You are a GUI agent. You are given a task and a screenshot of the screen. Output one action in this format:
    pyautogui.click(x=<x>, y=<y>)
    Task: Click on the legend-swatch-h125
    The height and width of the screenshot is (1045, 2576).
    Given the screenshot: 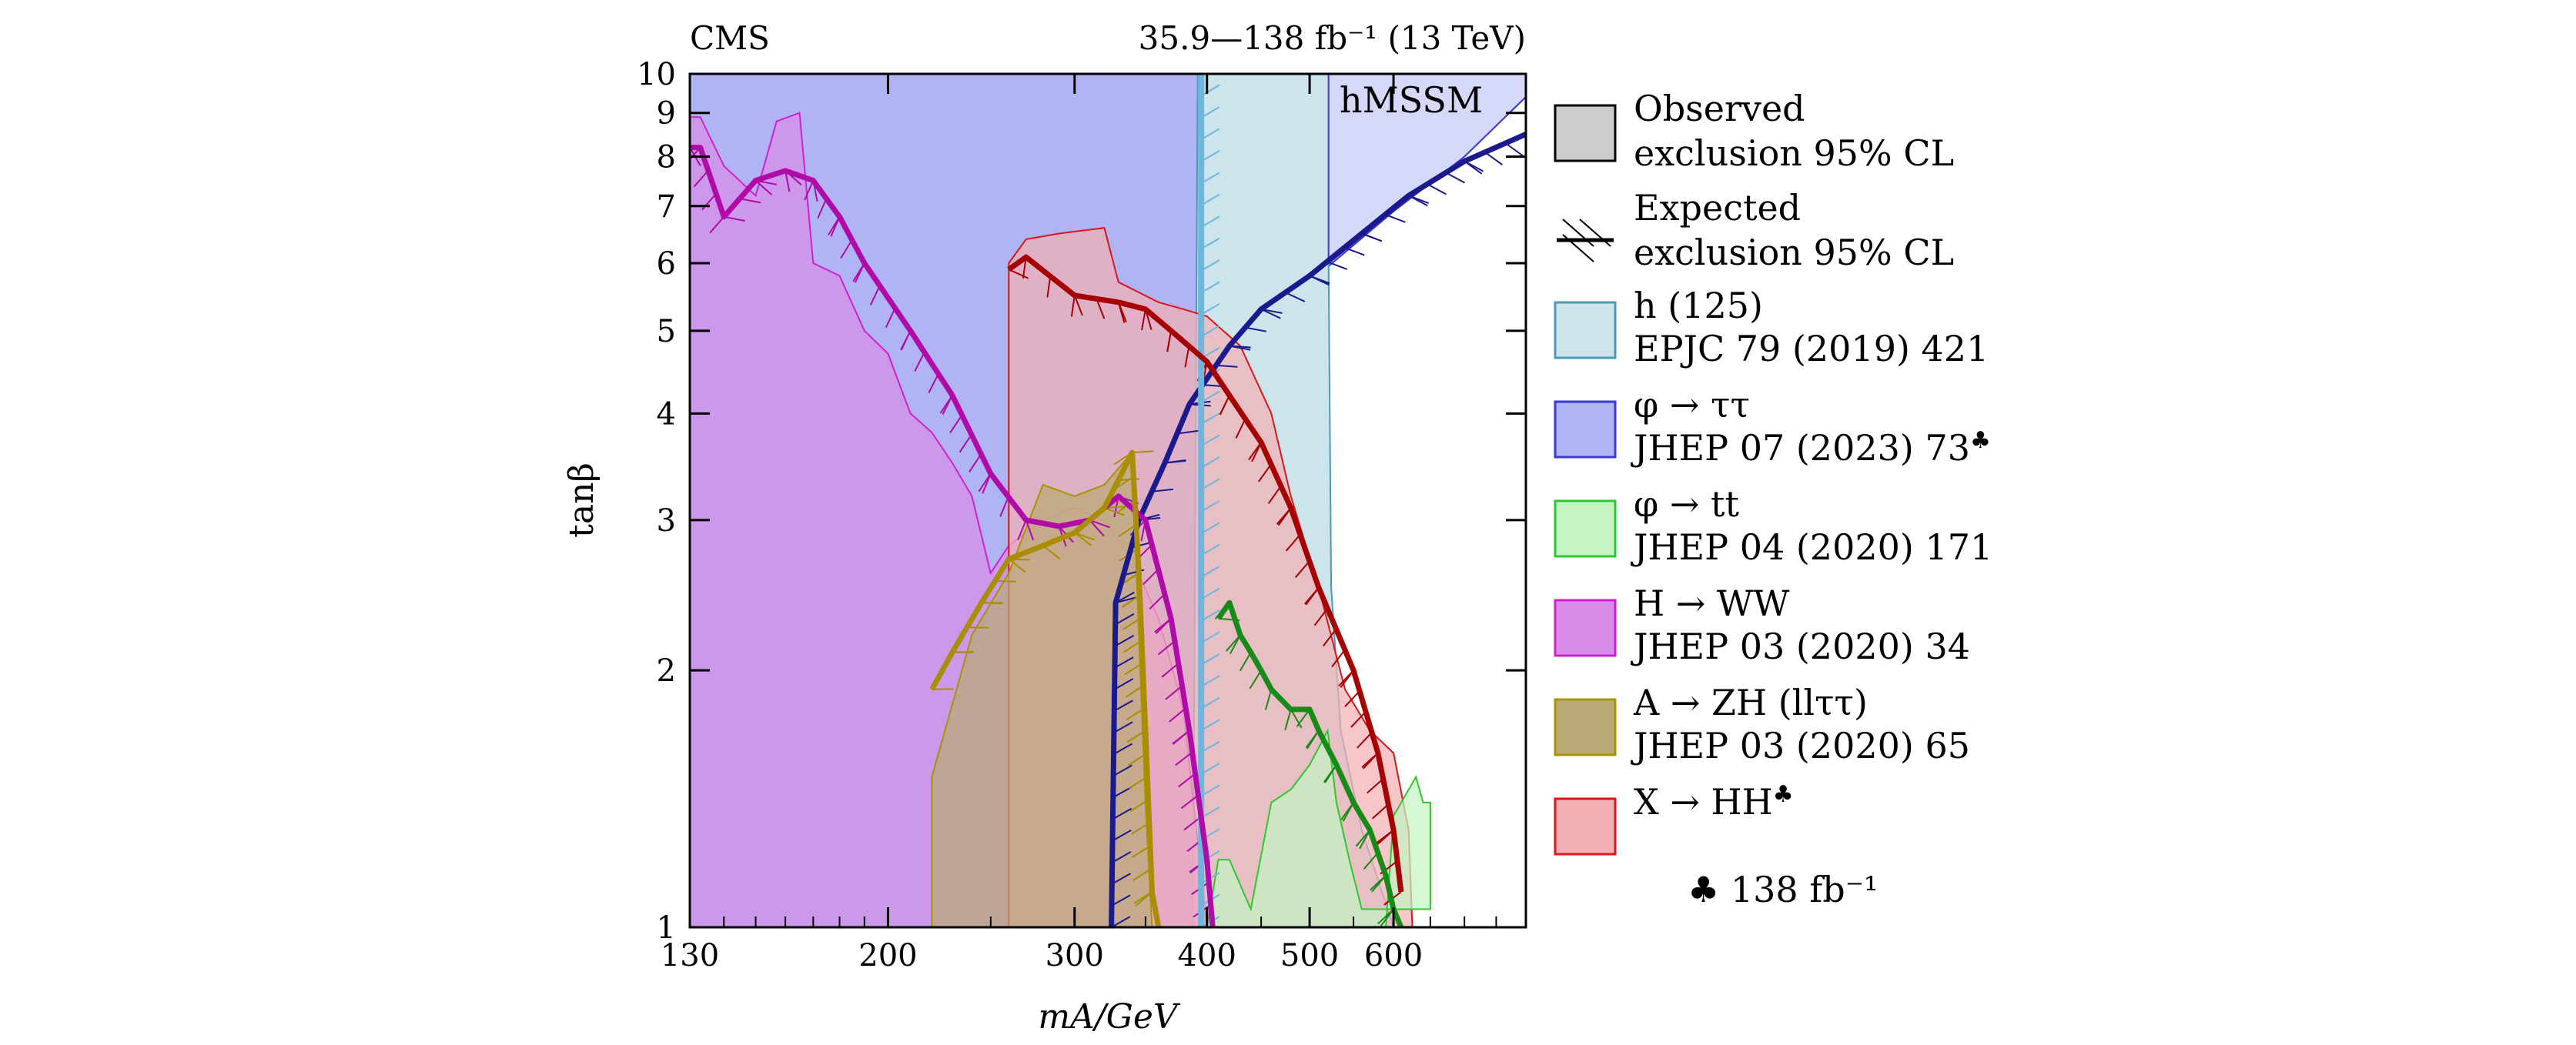 What is the action you would take?
    pyautogui.click(x=1586, y=330)
    